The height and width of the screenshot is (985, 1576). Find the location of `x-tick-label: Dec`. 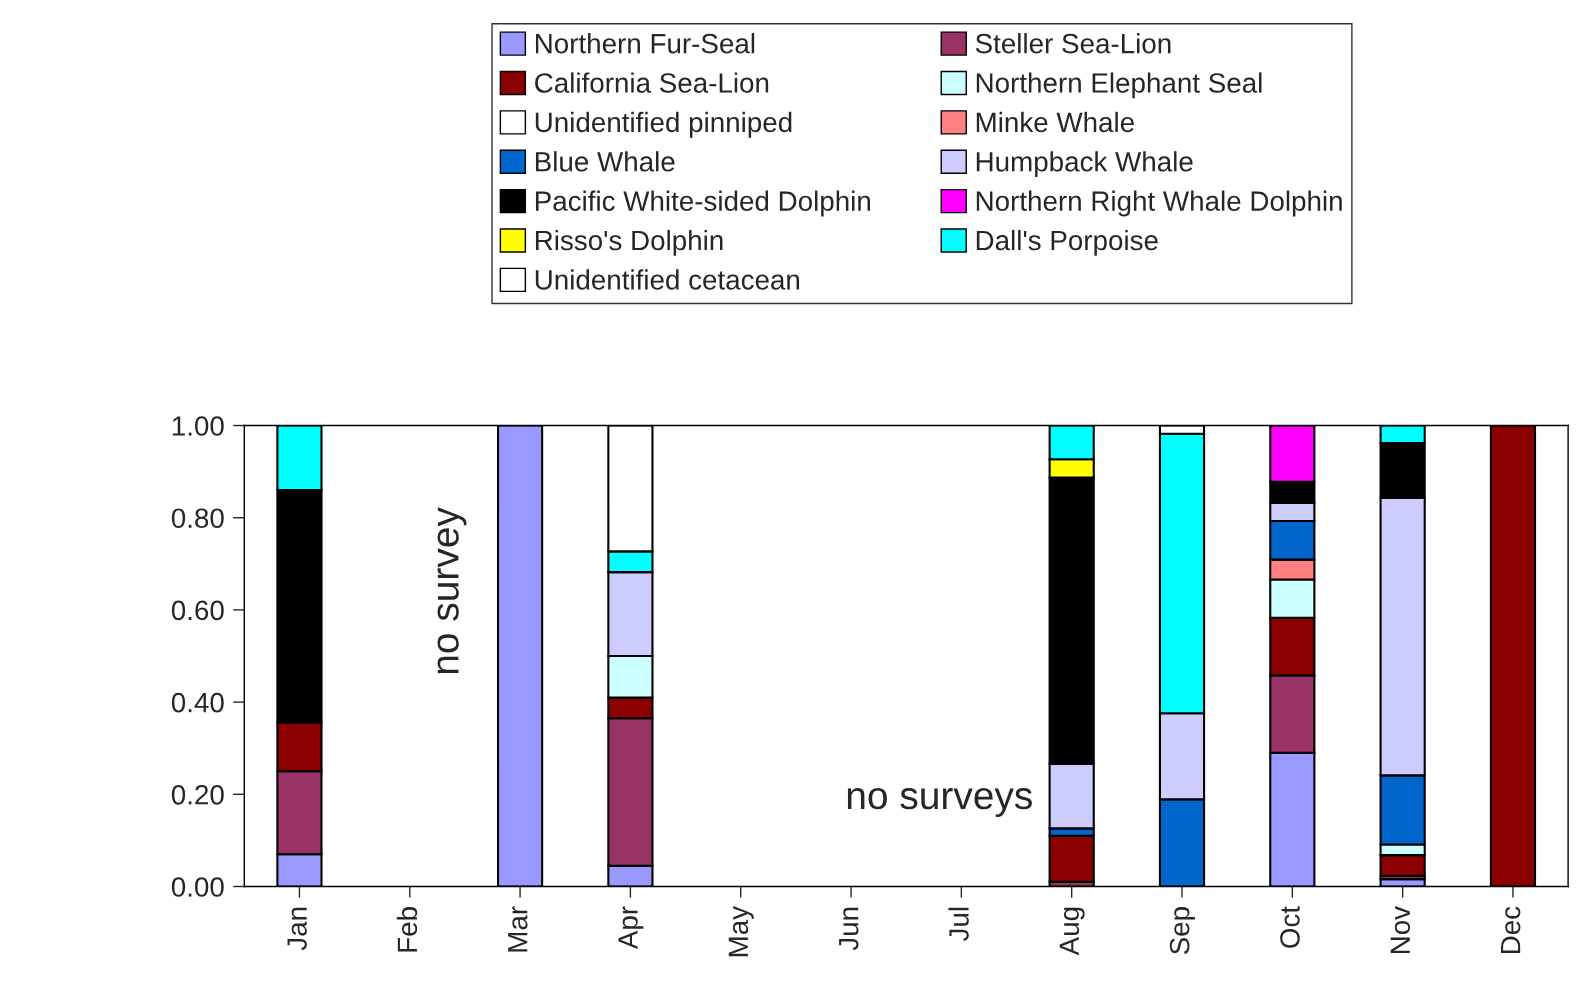

x-tick-label: Dec is located at coordinates (1511, 930).